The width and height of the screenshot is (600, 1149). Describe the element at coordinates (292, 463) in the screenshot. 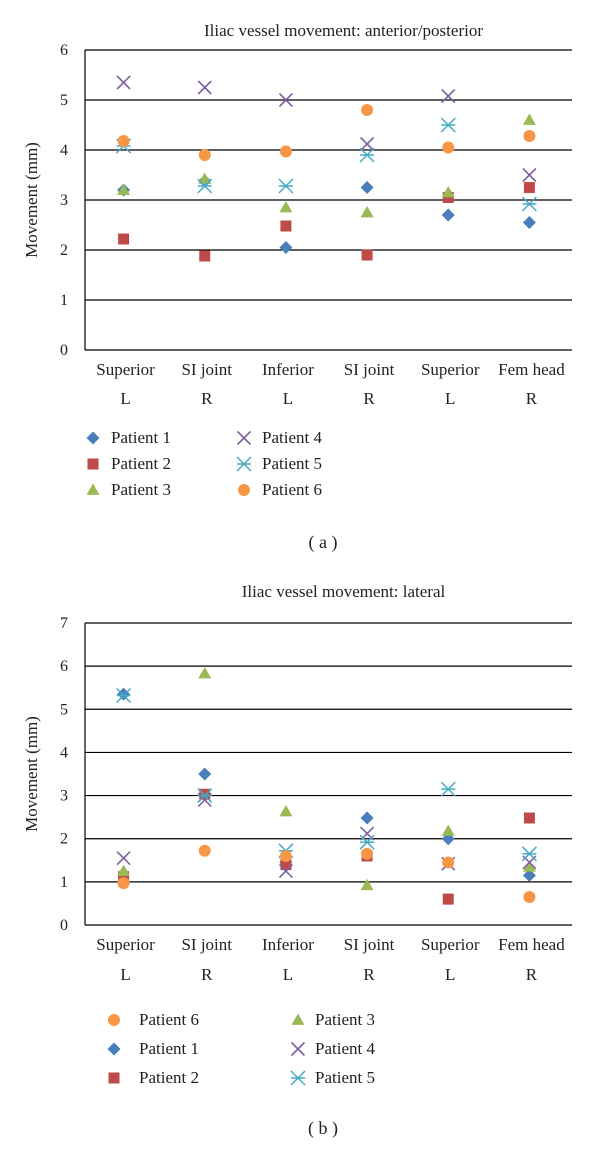

I see `legend-label: Patient 5` at that location.